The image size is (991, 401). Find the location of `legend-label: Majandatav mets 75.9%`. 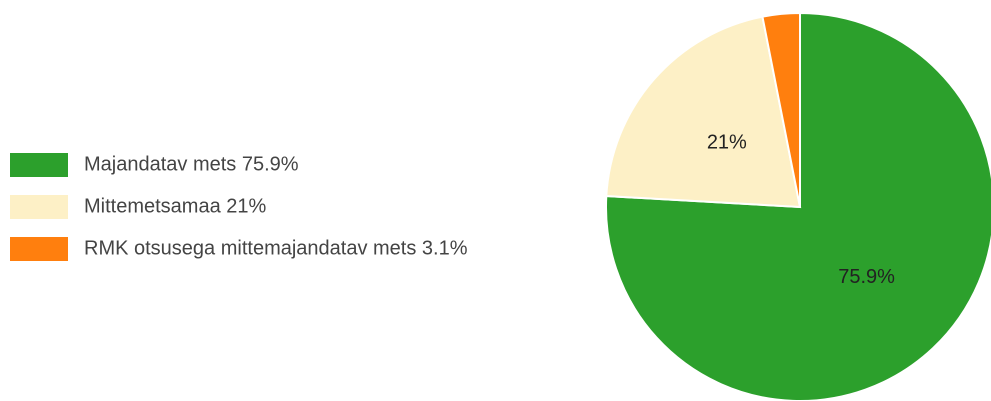

legend-label: Majandatav mets 75.9% is located at coordinates (191, 164).